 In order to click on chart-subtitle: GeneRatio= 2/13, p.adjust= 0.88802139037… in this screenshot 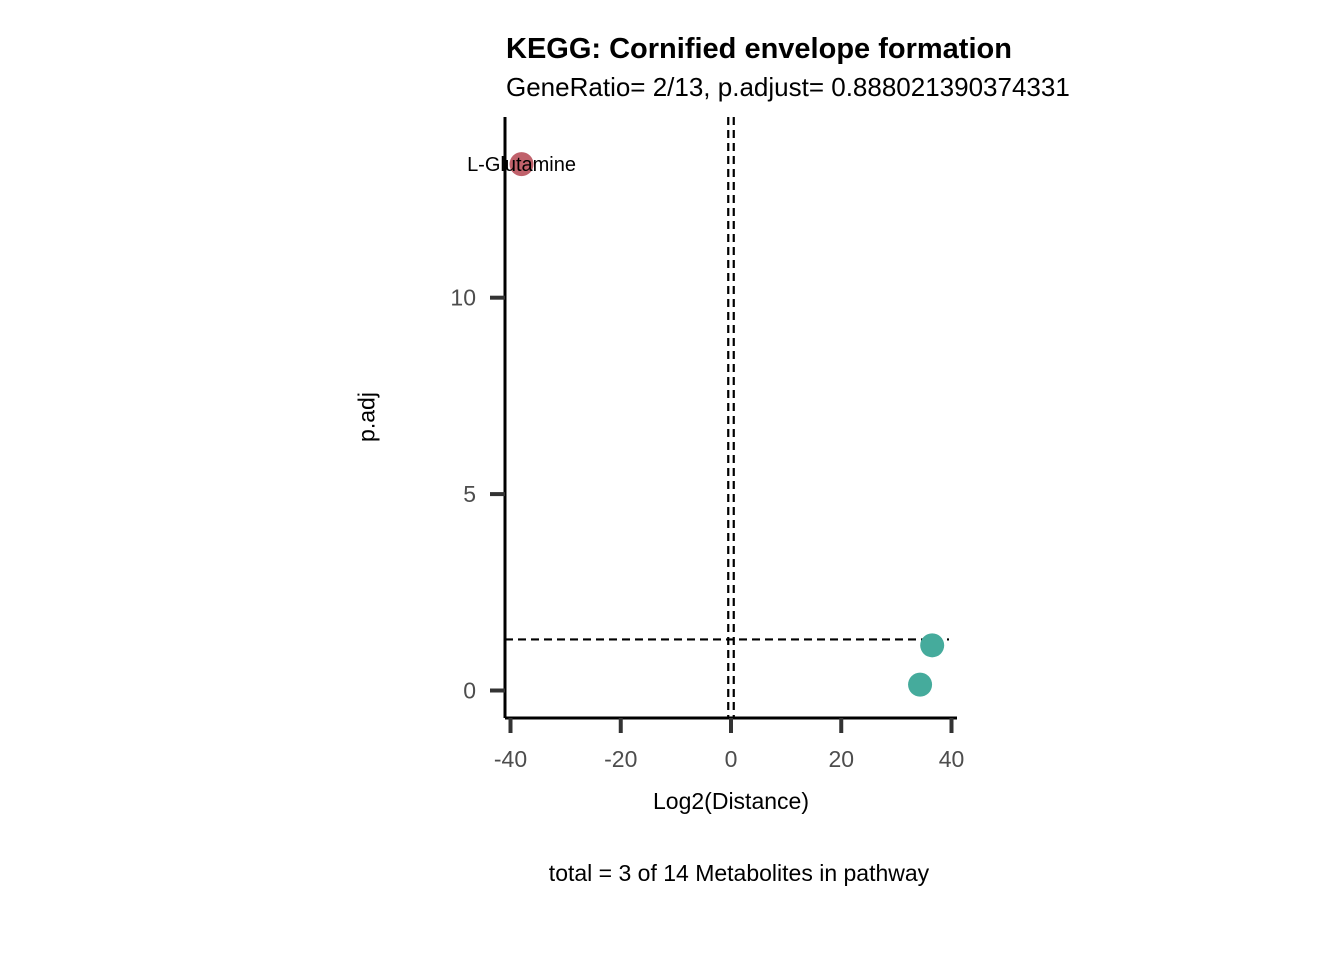, I will do `click(788, 87)`.